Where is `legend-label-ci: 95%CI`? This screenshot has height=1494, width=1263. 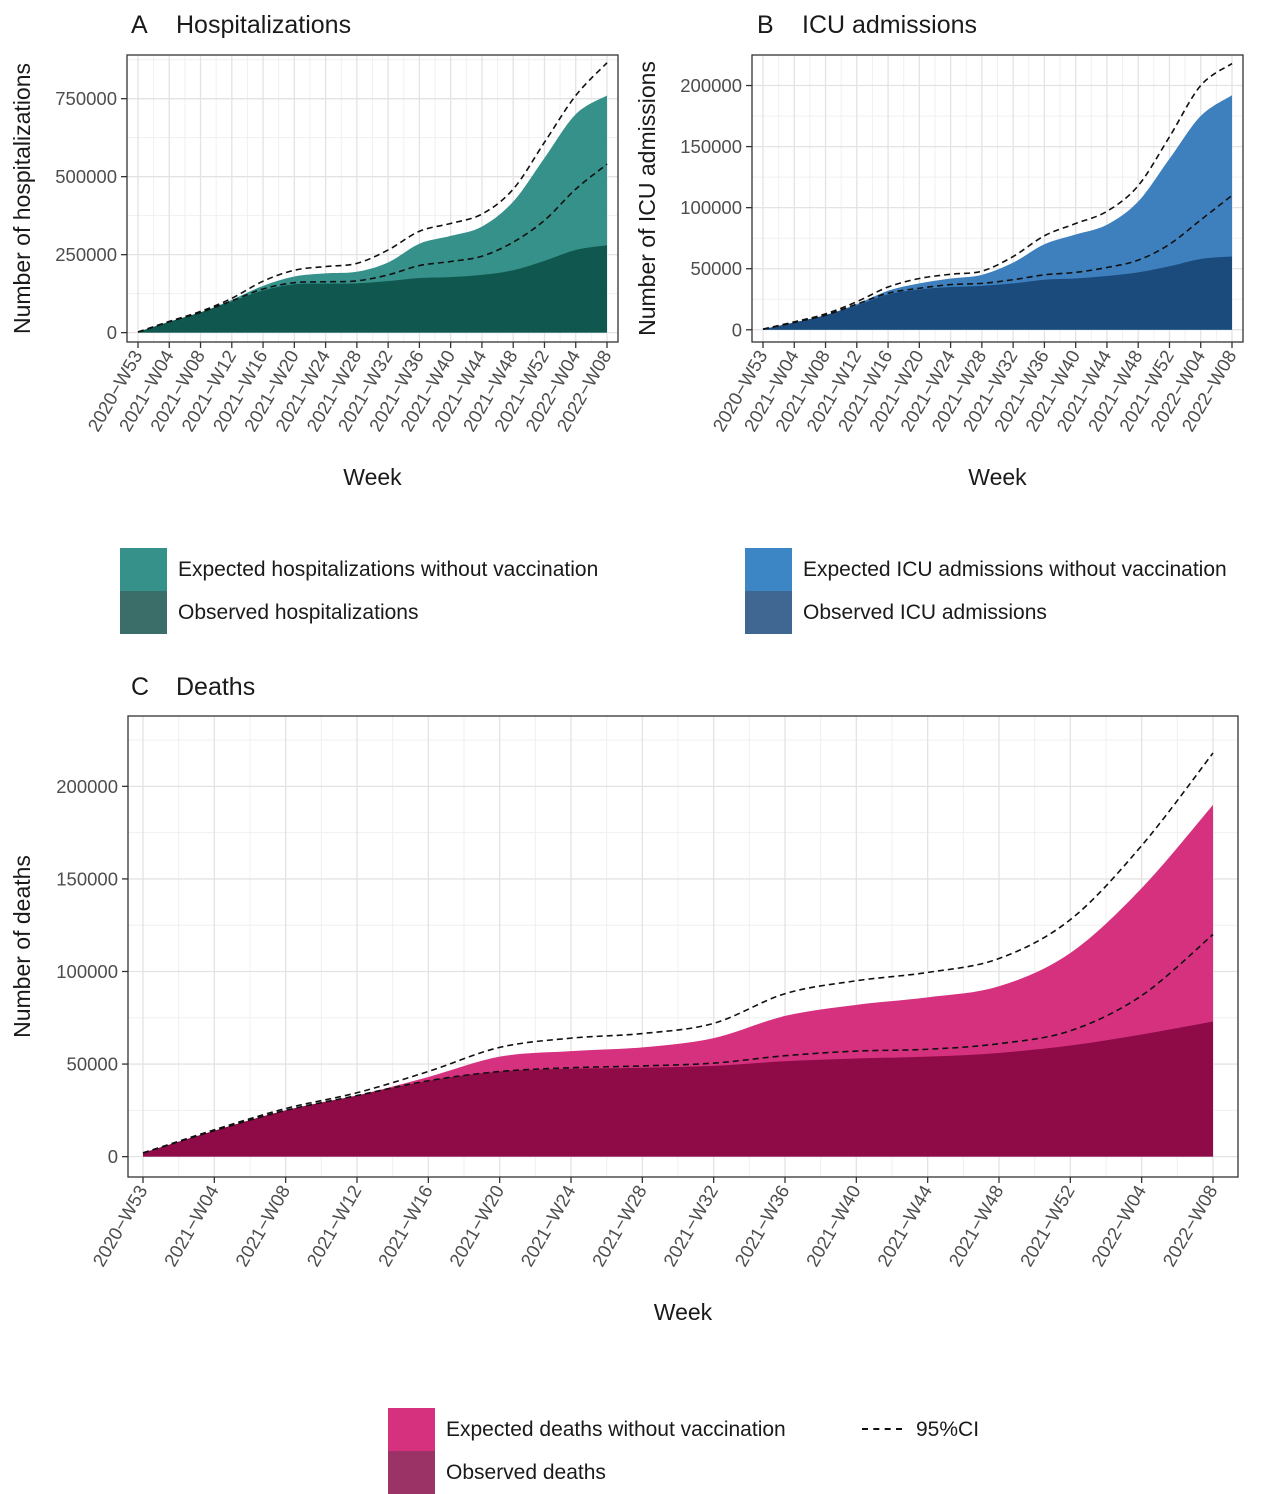 legend-label-ci: 95%CI is located at coordinates (948, 1429).